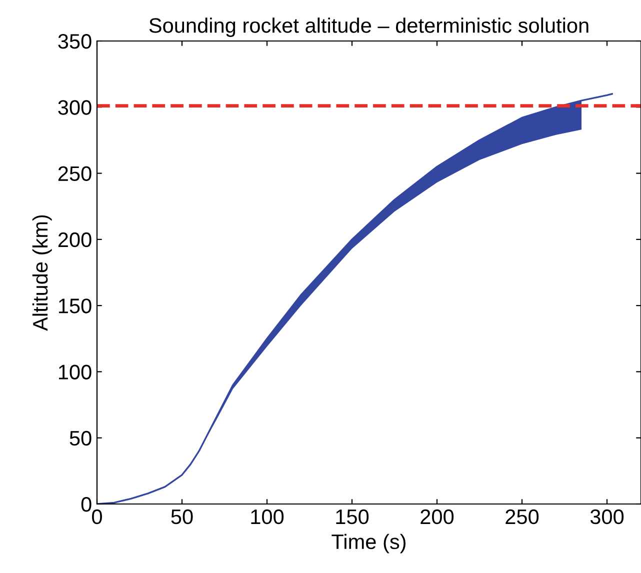 The width and height of the screenshot is (641, 573). I want to click on y-tick-label: 200, so click(75, 240).